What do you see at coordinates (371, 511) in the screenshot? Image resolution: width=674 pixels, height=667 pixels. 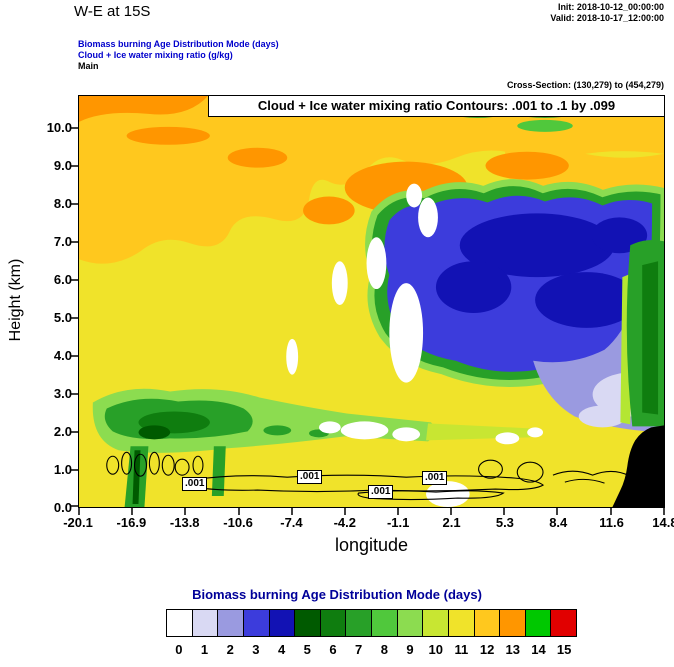 I see `x-axis-ticks` at bounding box center [371, 511].